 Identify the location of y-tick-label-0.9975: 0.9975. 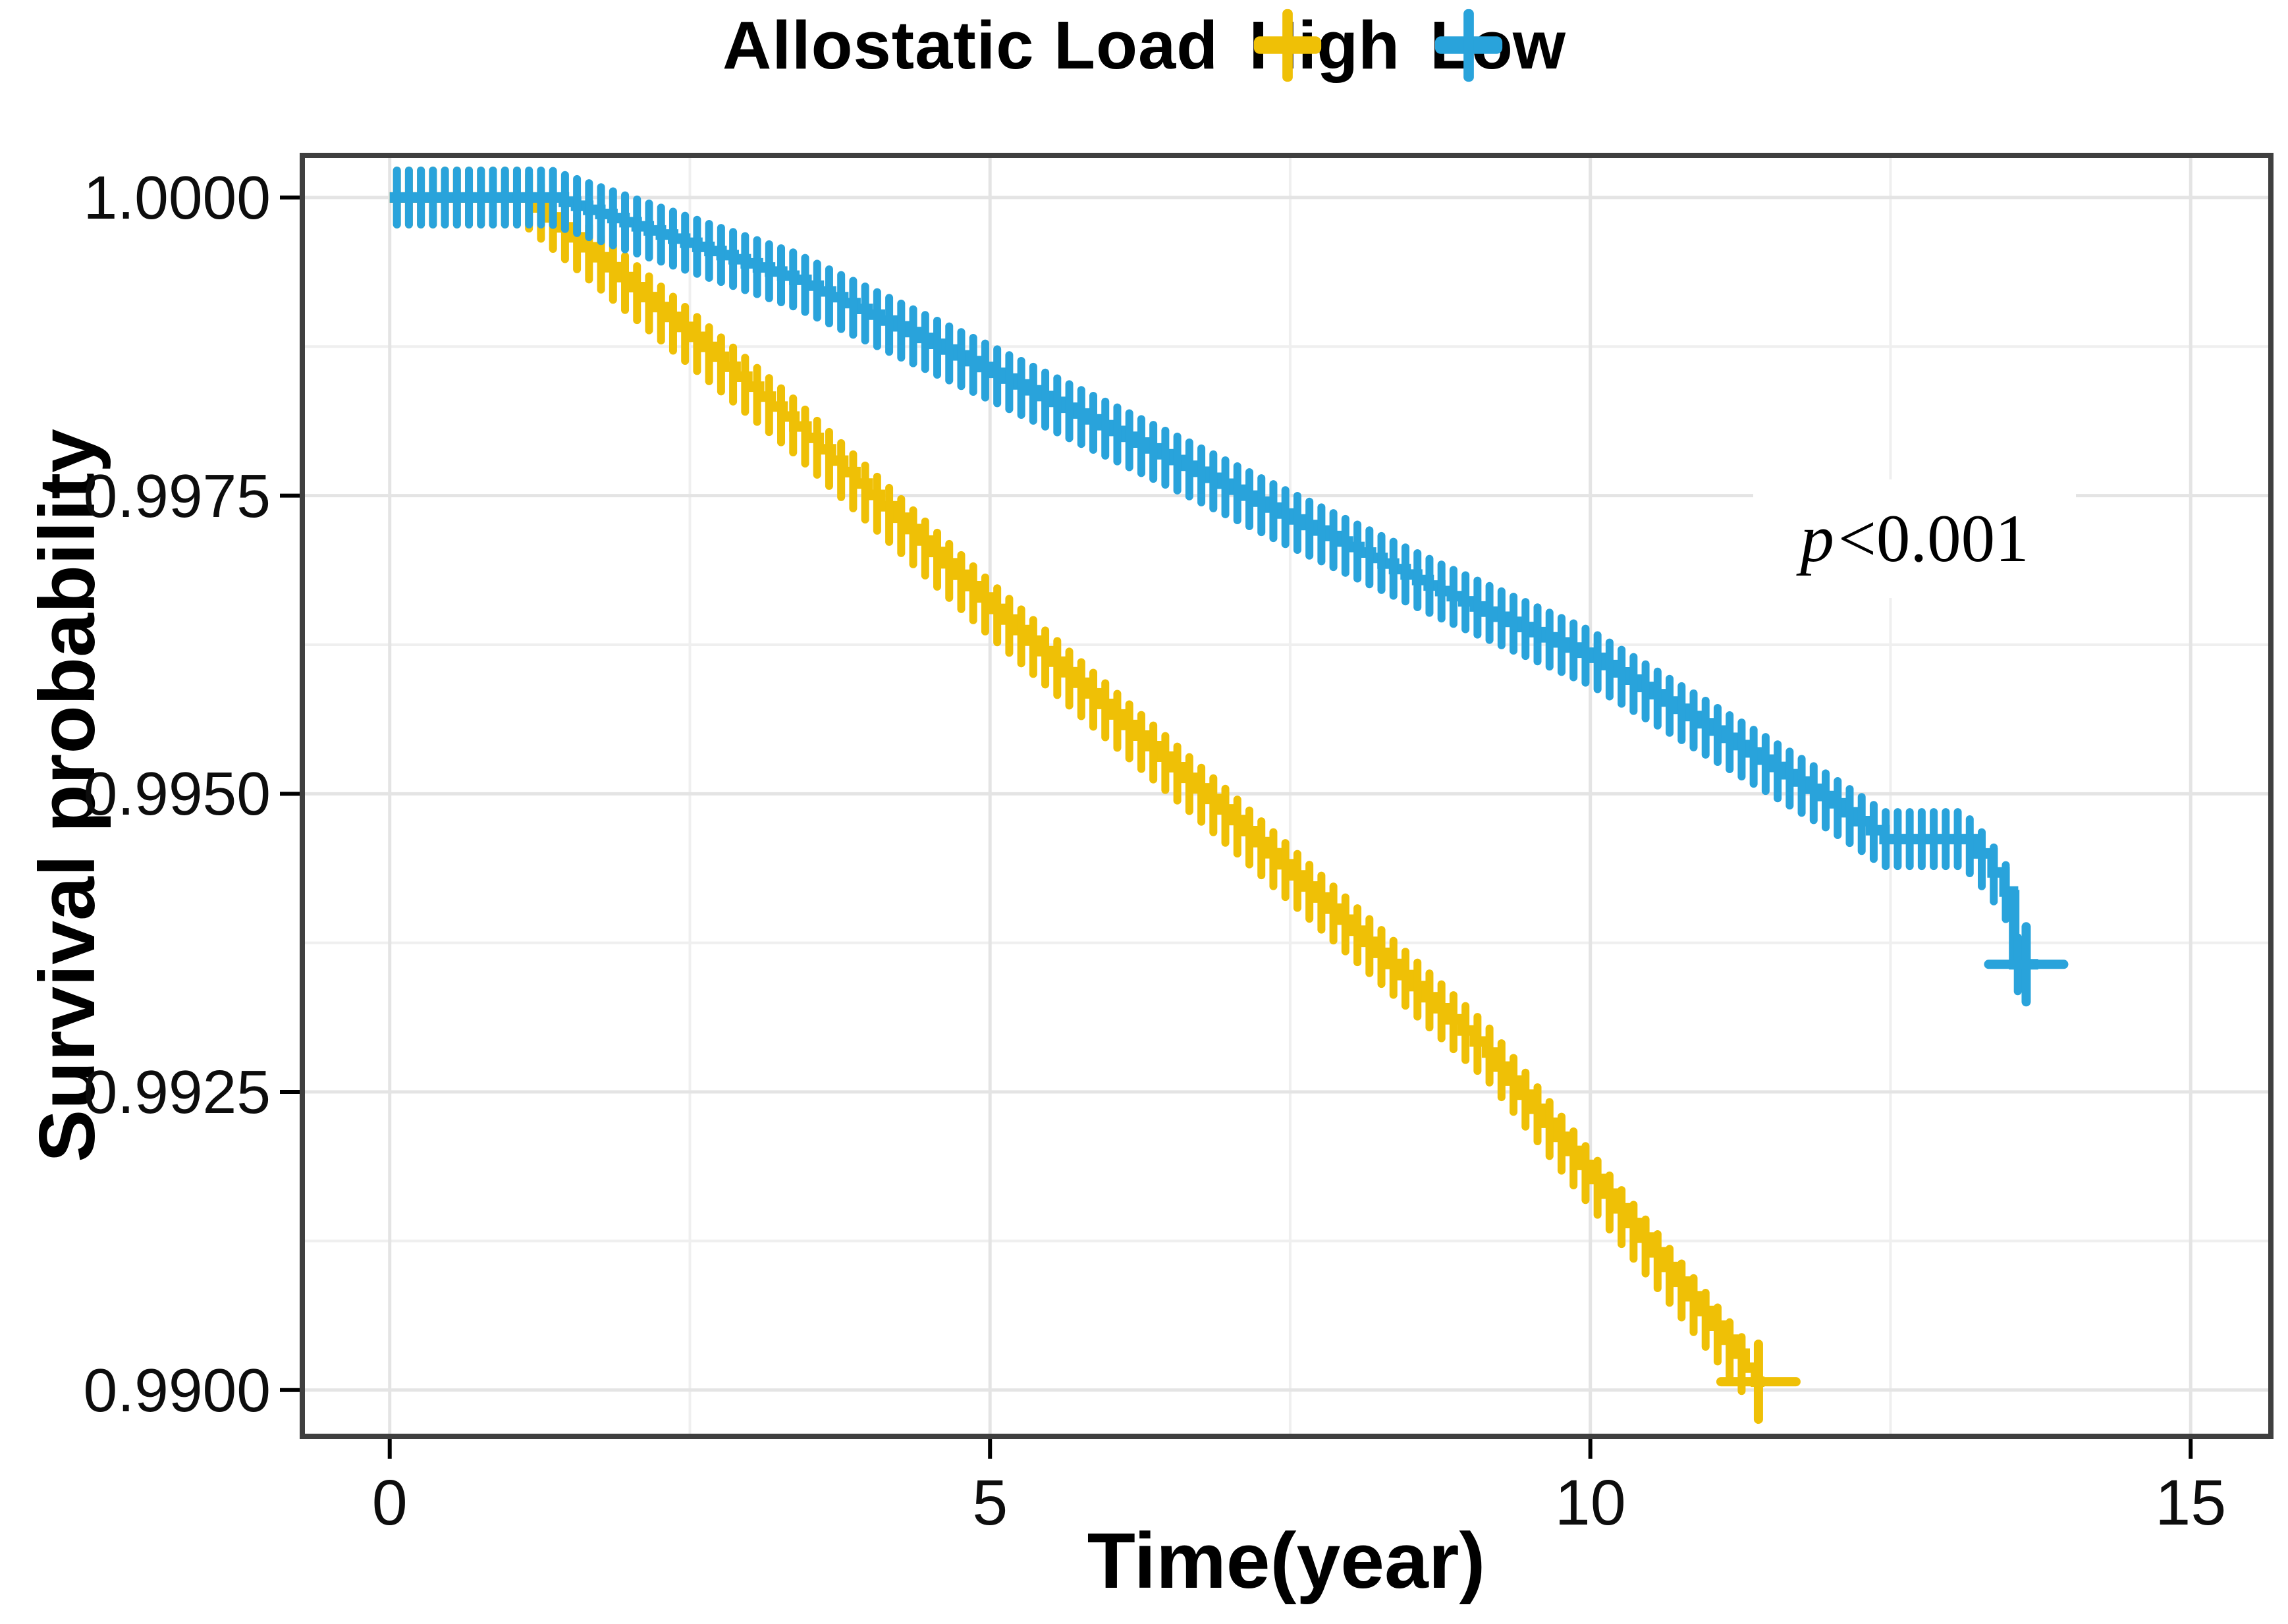
(177, 496).